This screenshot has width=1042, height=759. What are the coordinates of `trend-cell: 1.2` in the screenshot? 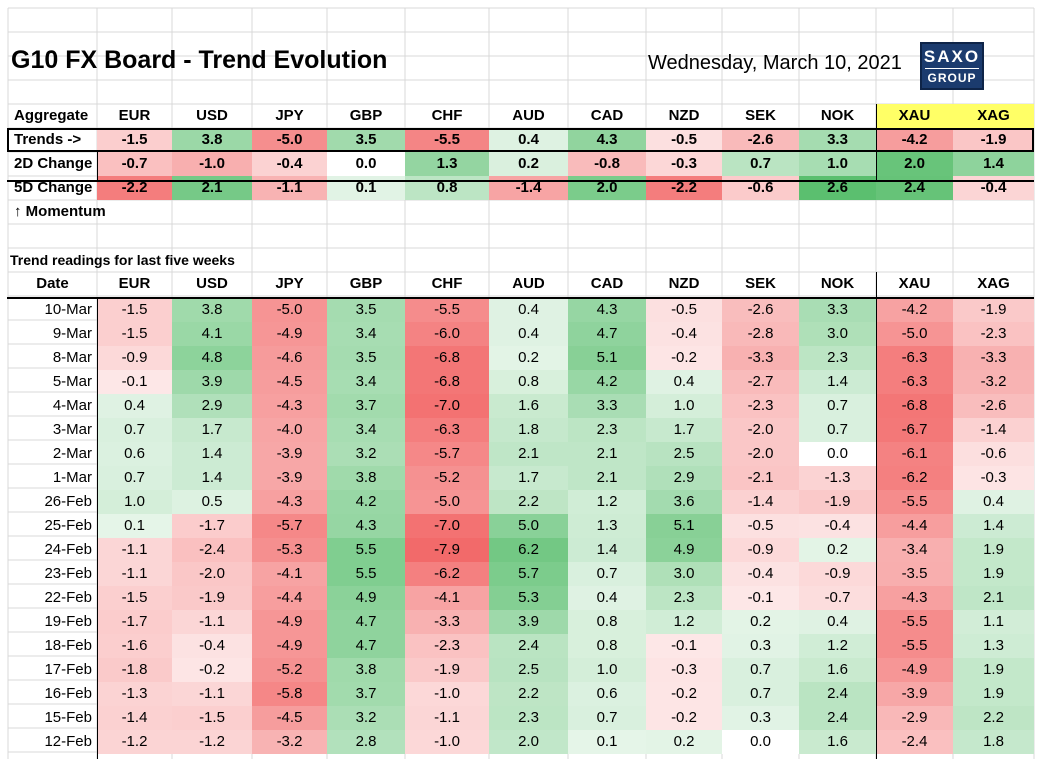 It's located at (684, 622).